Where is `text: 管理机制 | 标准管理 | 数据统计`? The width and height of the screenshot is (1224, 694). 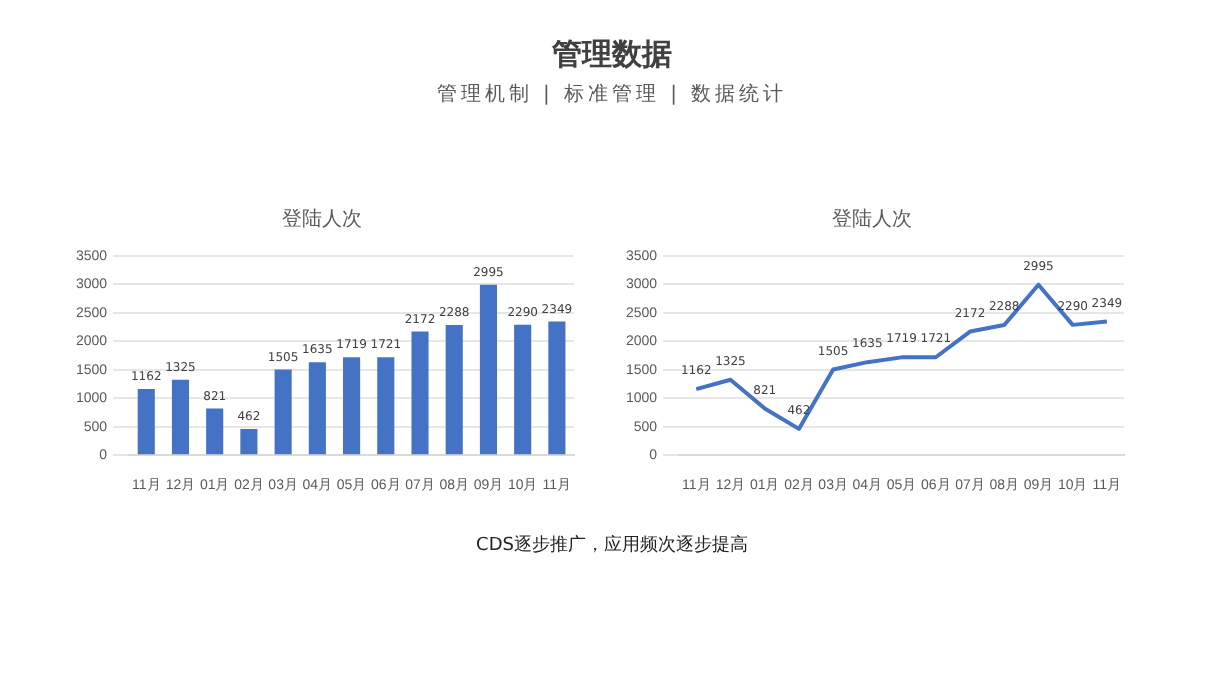 text: 管理机制 | 标准管理 | 数据统计 is located at coordinates (612, 94).